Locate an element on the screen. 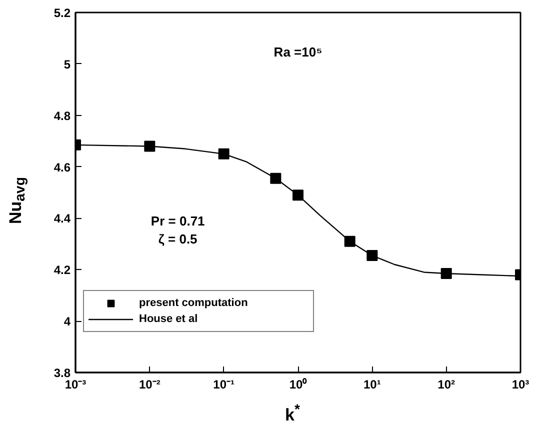  y-tick-label: 5.2 is located at coordinates (62, 13).